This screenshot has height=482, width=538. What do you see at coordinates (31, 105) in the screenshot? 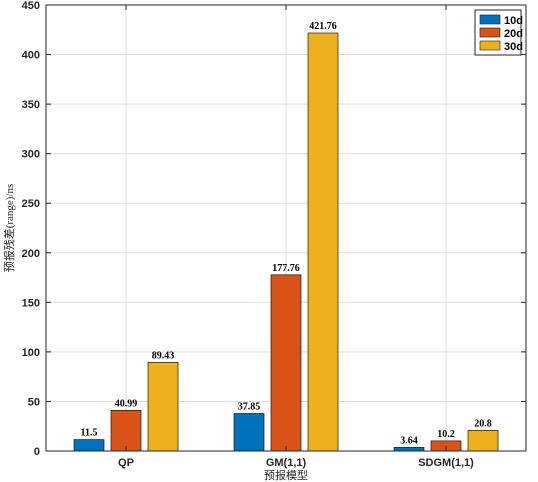
I see `y-tick-label: 350` at bounding box center [31, 105].